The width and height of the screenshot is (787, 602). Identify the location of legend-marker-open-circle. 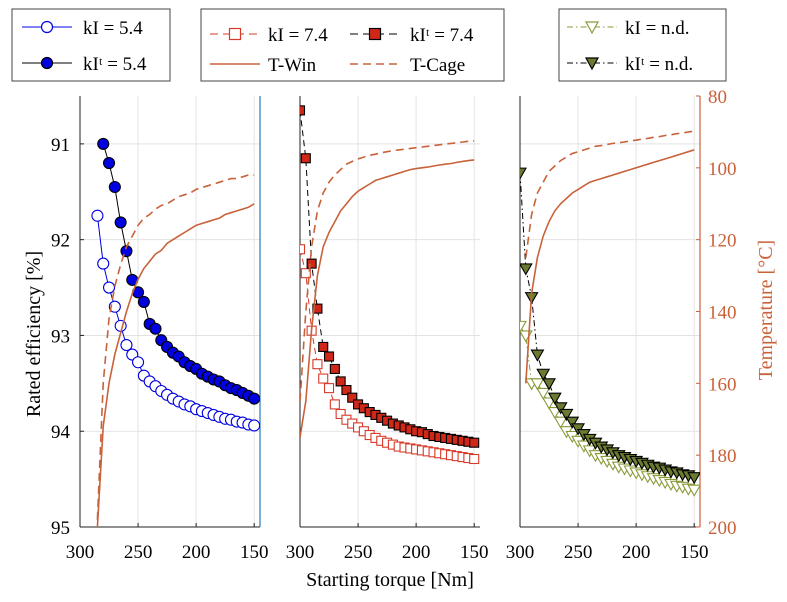
(47, 27).